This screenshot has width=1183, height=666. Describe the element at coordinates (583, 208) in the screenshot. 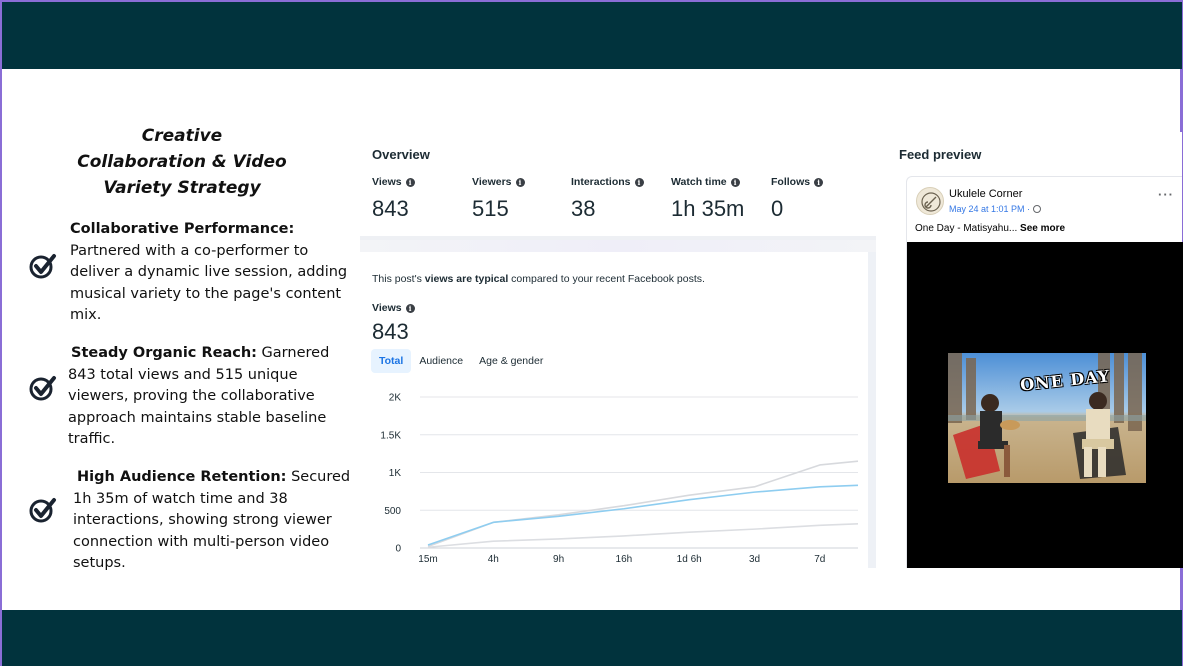

I see `metric-value: 38` at that location.